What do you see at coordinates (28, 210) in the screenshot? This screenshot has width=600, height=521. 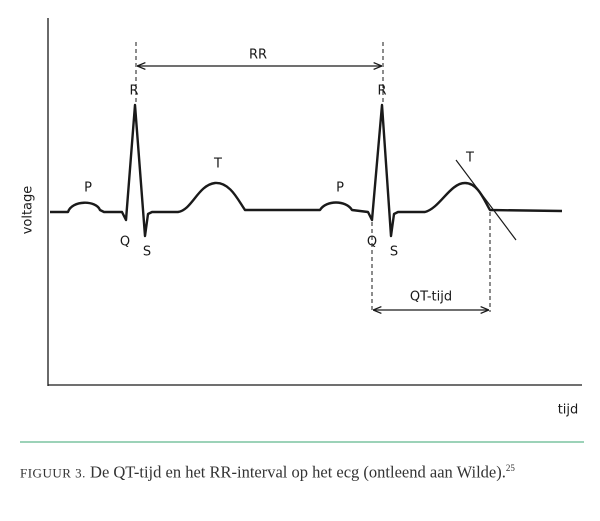 I see `y-axis-label: voltage` at bounding box center [28, 210].